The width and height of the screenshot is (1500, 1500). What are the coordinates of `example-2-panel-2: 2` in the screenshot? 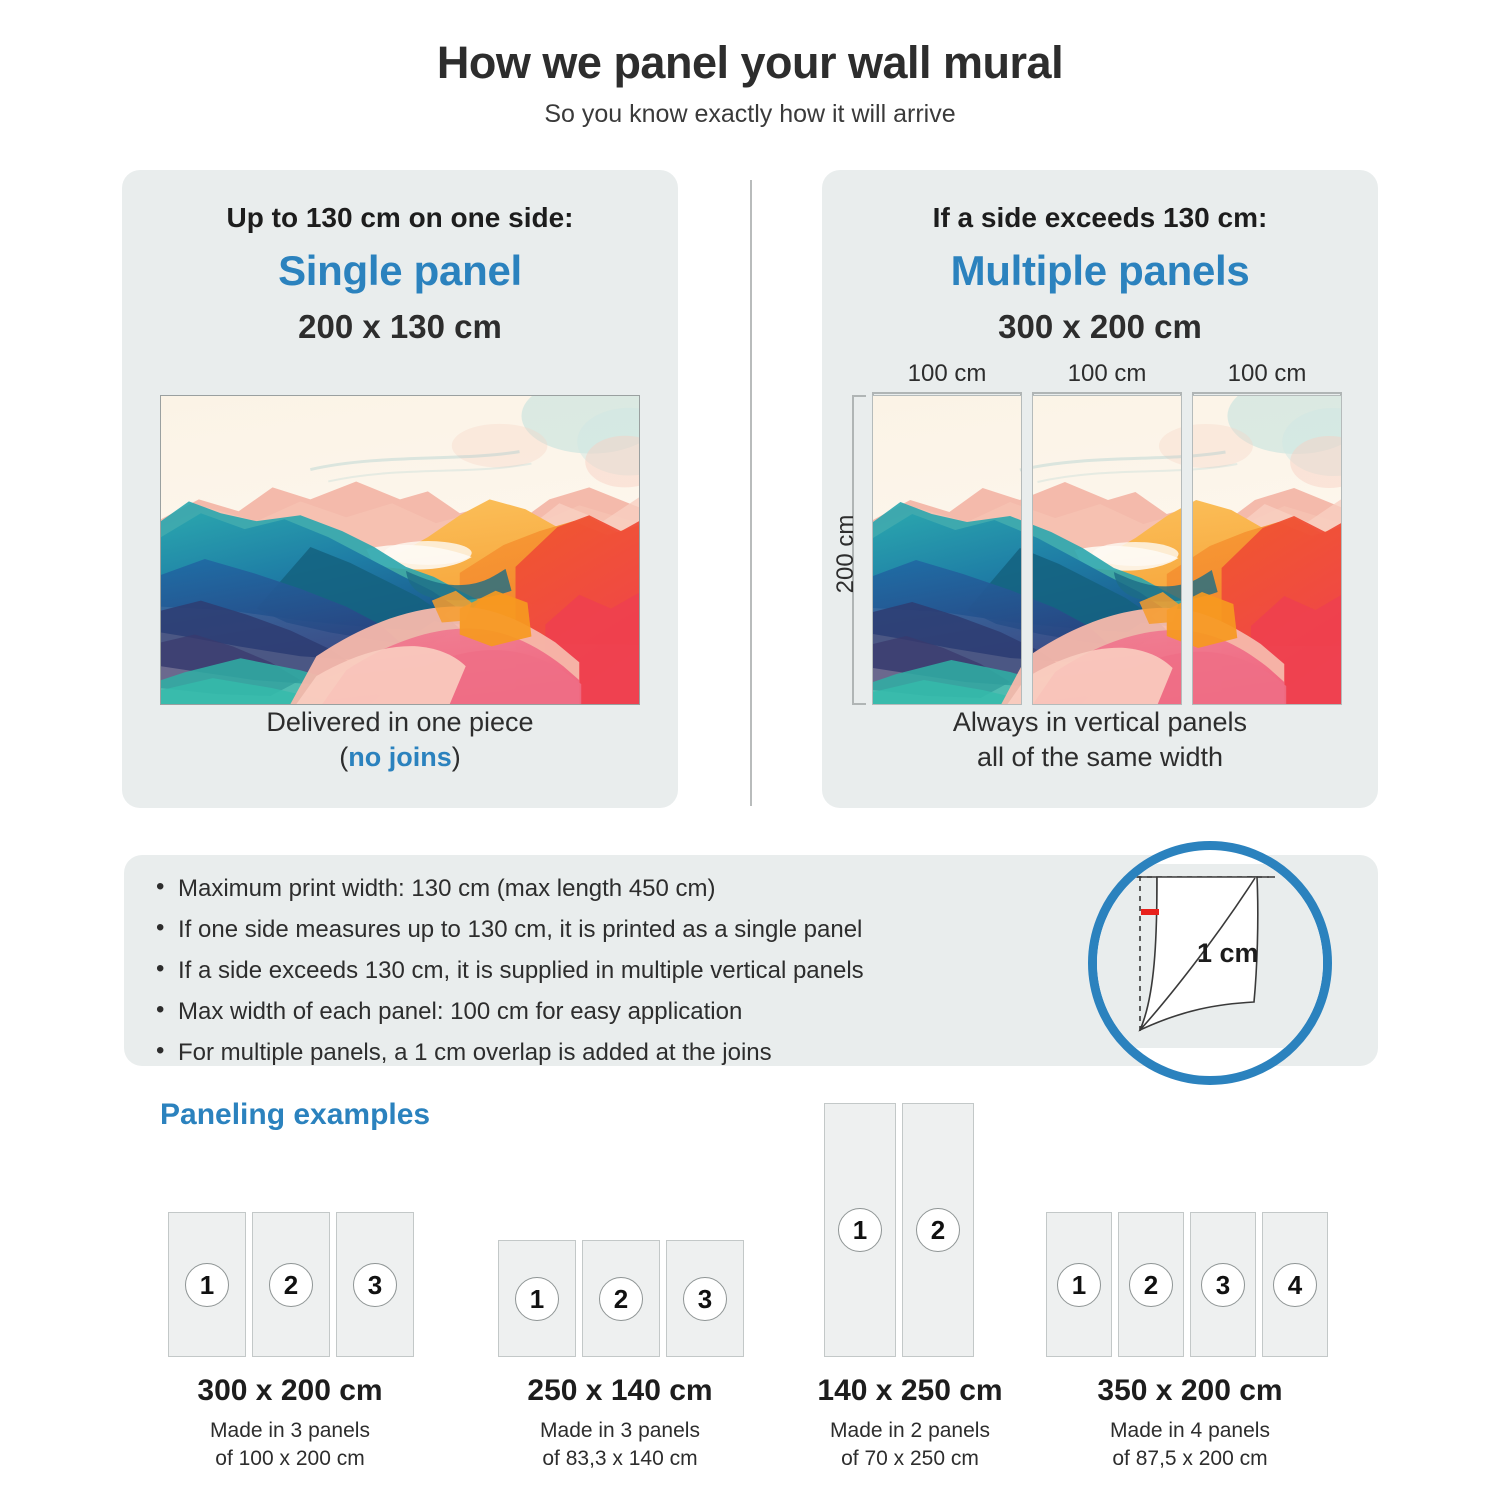 It's located at (621, 1298).